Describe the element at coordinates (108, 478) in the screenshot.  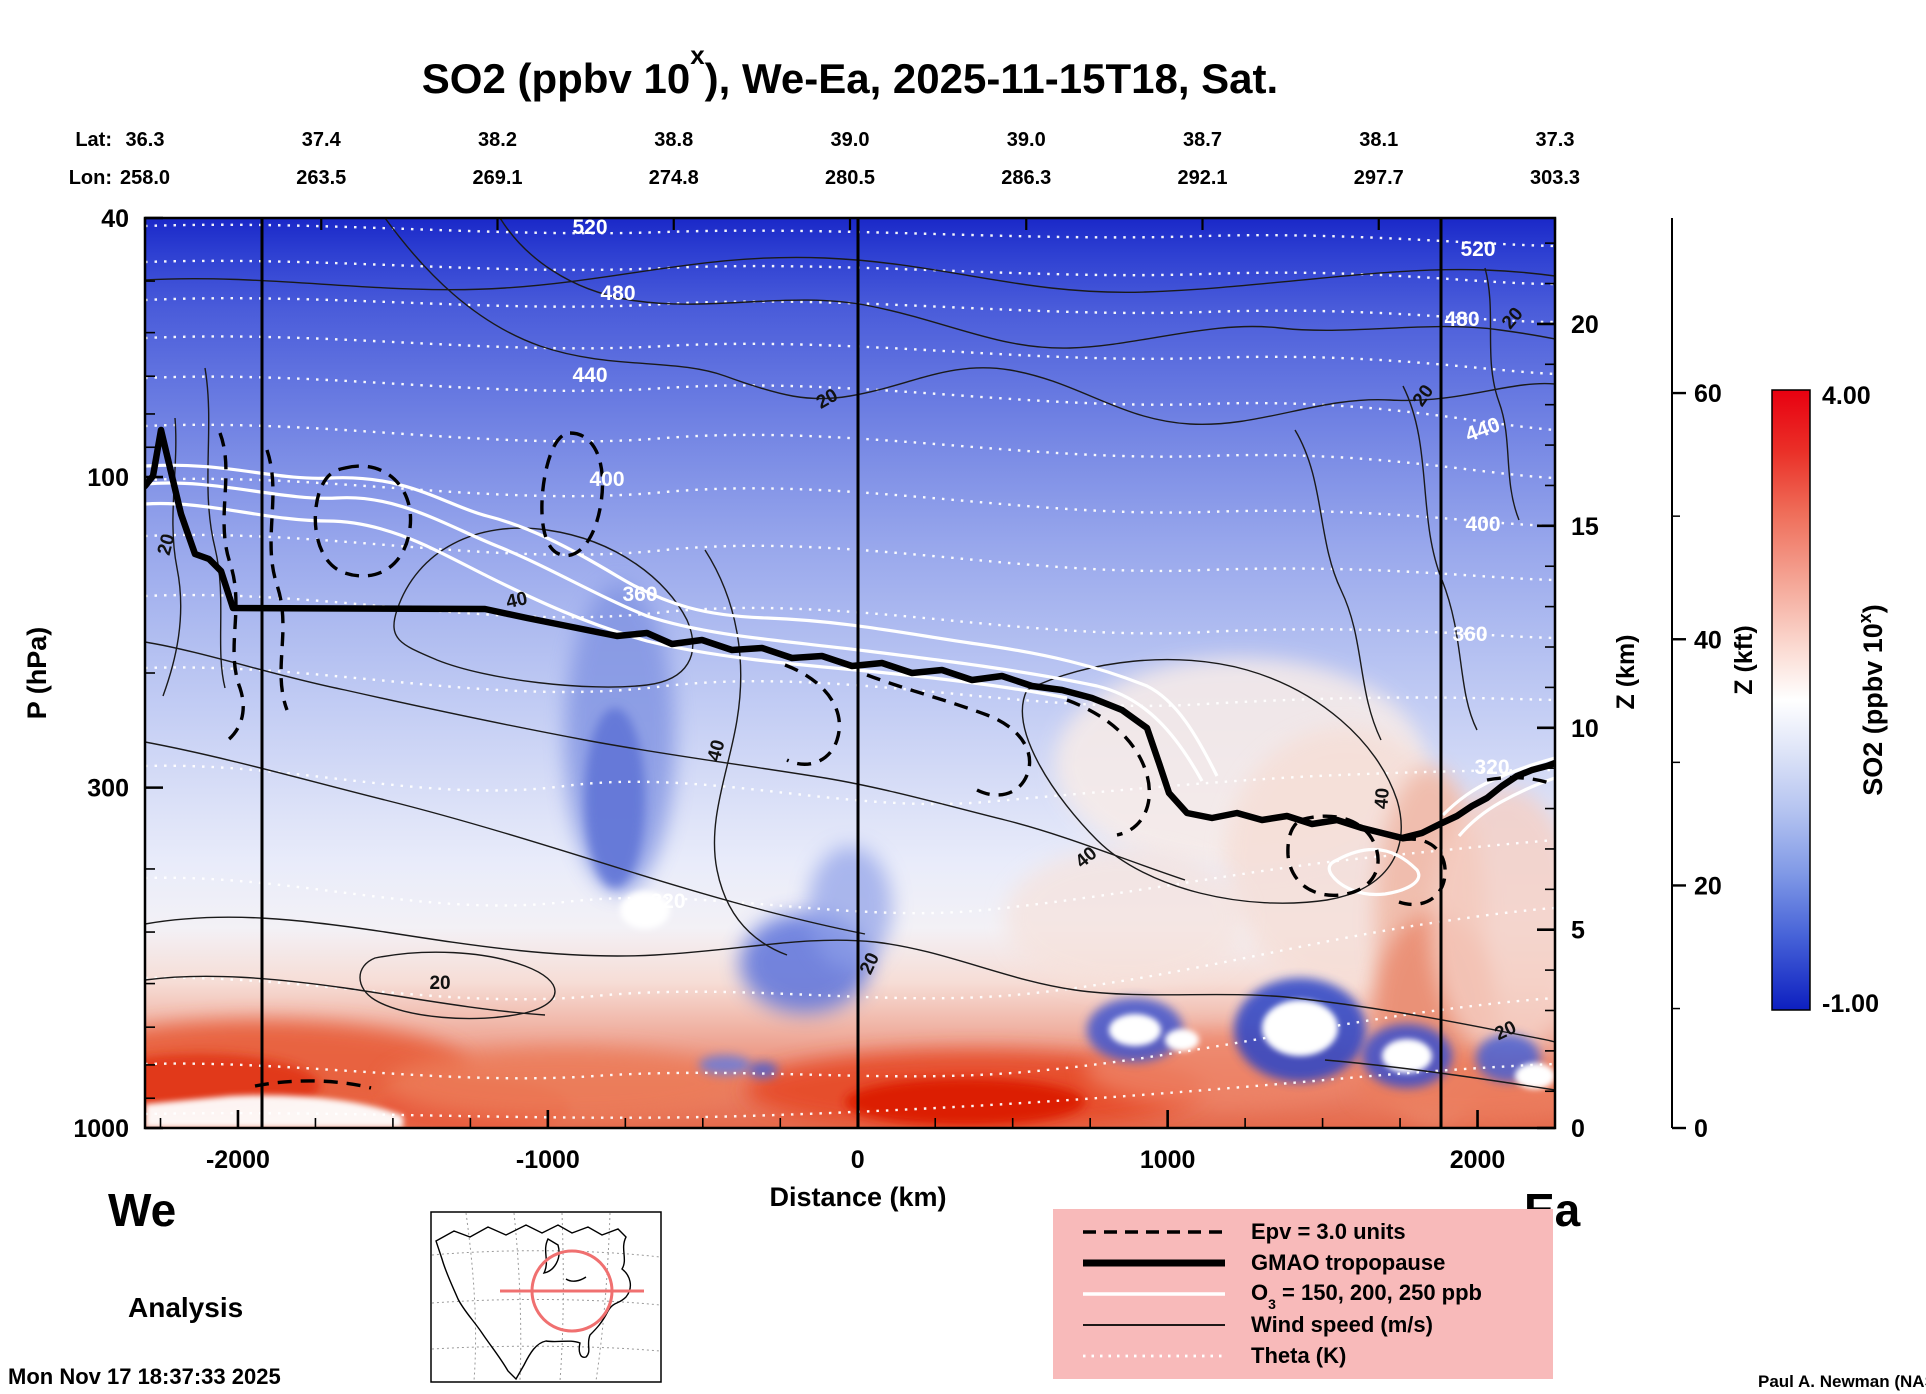
I see `pressure-tick-label: 100` at that location.